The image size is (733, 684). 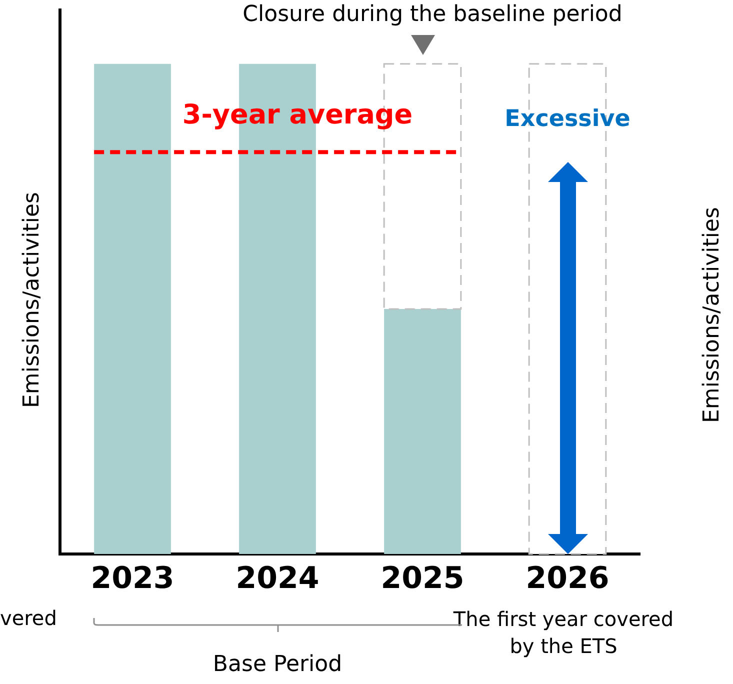 I want to click on x-tick-label: 2025, so click(x=422, y=578).